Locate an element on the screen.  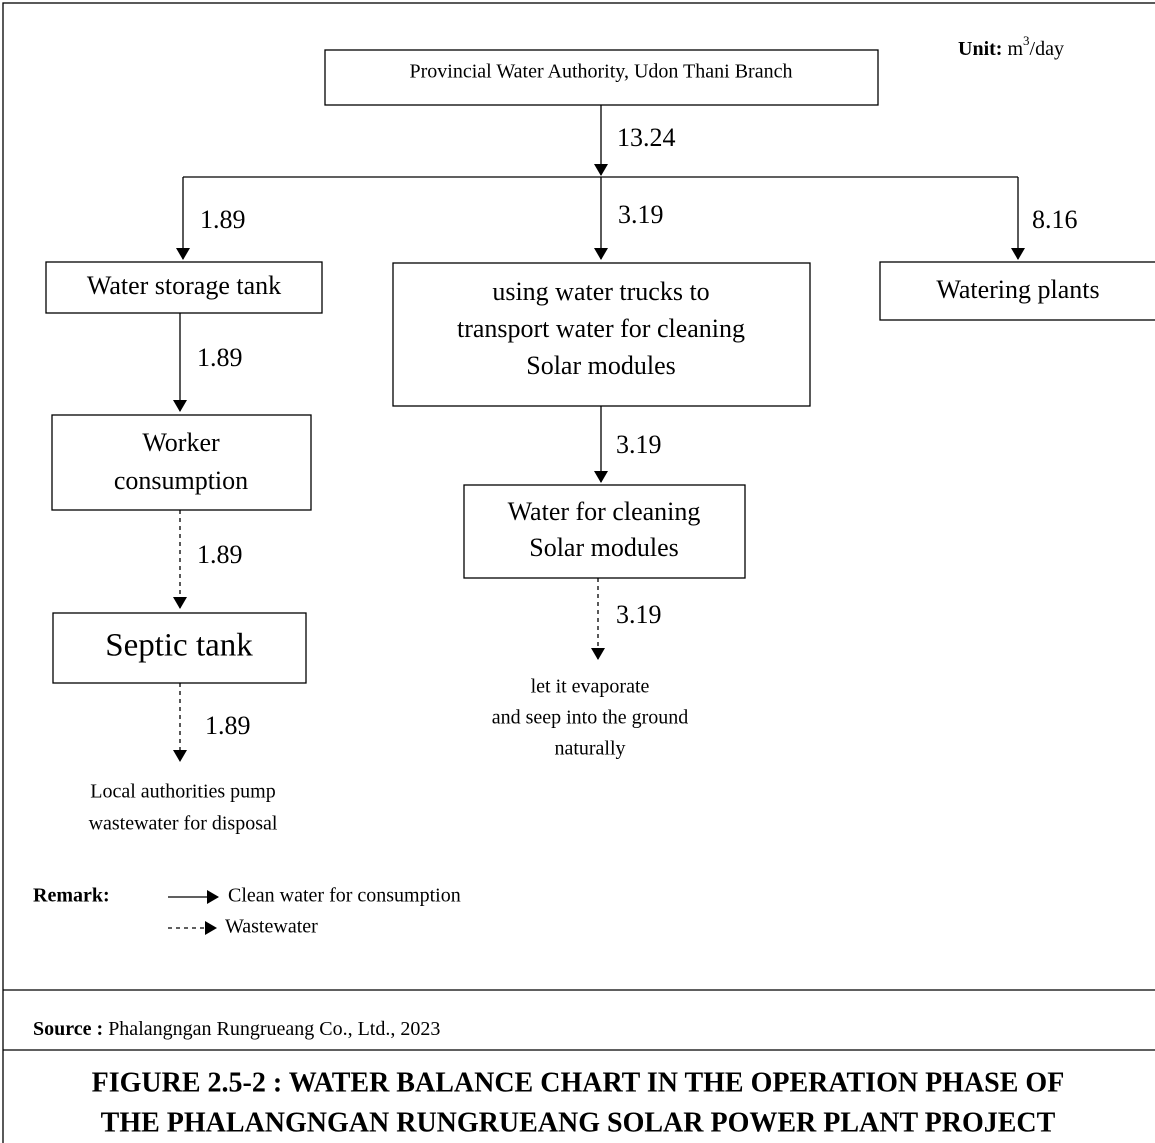
node-label: Water for cleaning is located at coordinates (604, 511).